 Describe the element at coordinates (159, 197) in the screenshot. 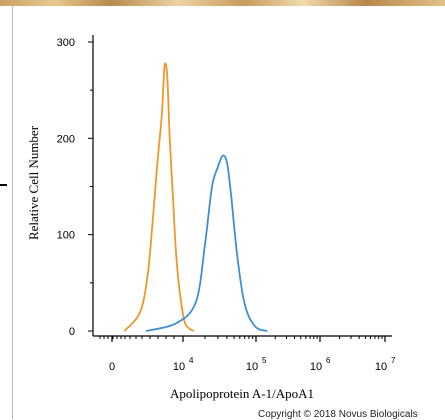

I see `series-1-line` at that location.